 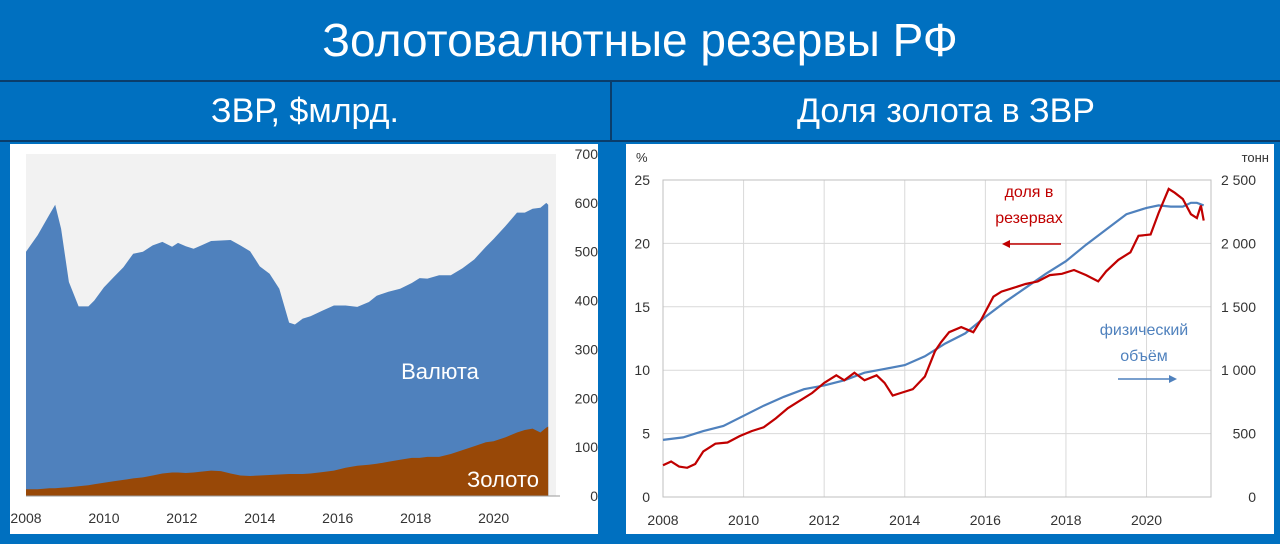 What do you see at coordinates (1245, 434) in the screenshot?
I see `right-y-tick-label: 500` at bounding box center [1245, 434].